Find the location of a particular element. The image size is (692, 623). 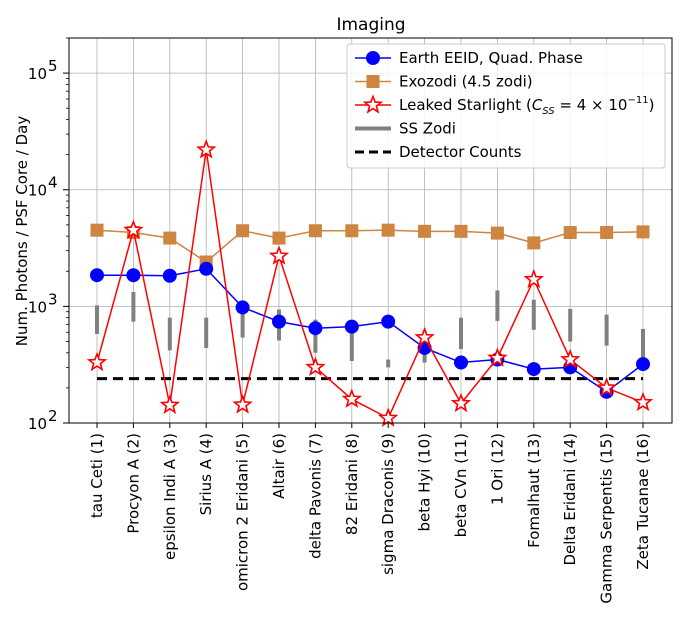

y-axis-label: Num. Photons / PSF Core / Day is located at coordinates (22, 231).